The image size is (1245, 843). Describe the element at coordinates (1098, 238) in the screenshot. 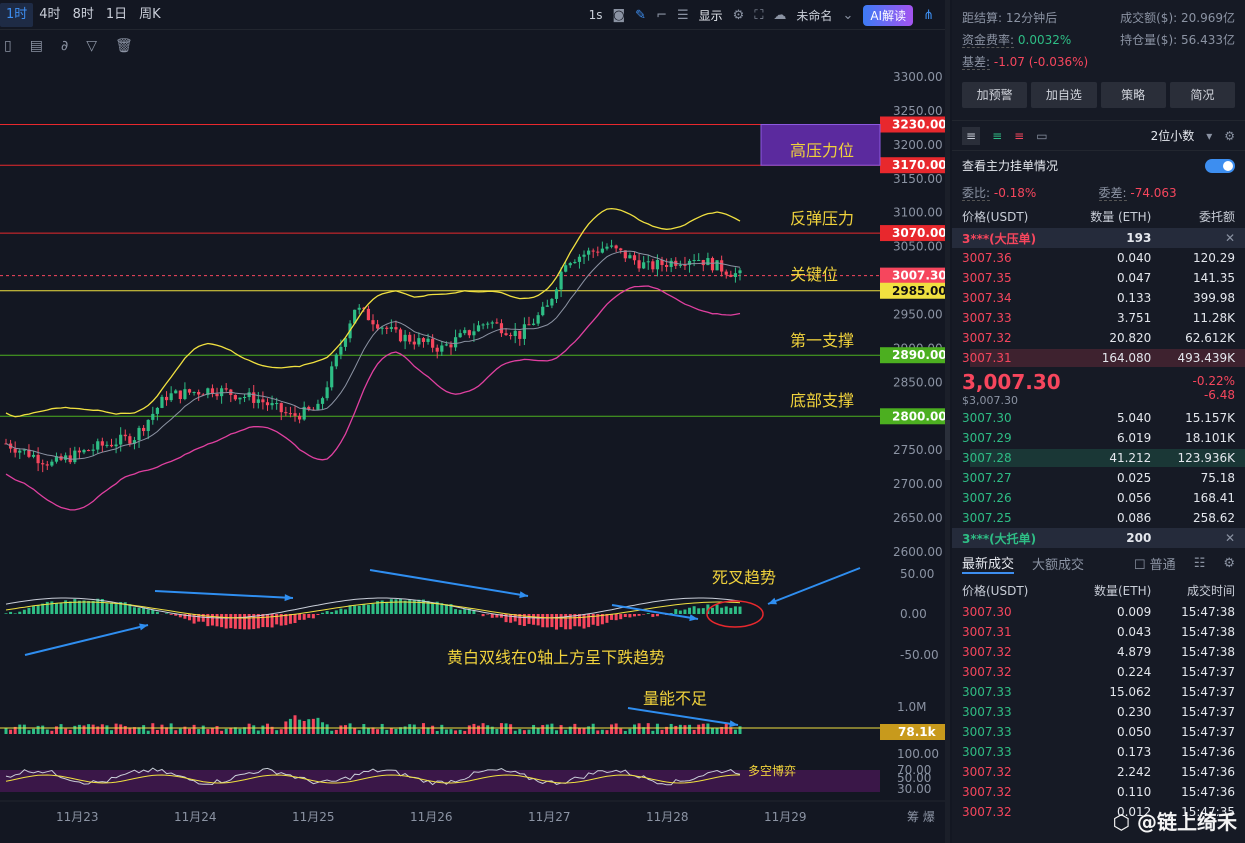

I see `big-ask-badge: 3***(大压单) 193 ✕` at that location.